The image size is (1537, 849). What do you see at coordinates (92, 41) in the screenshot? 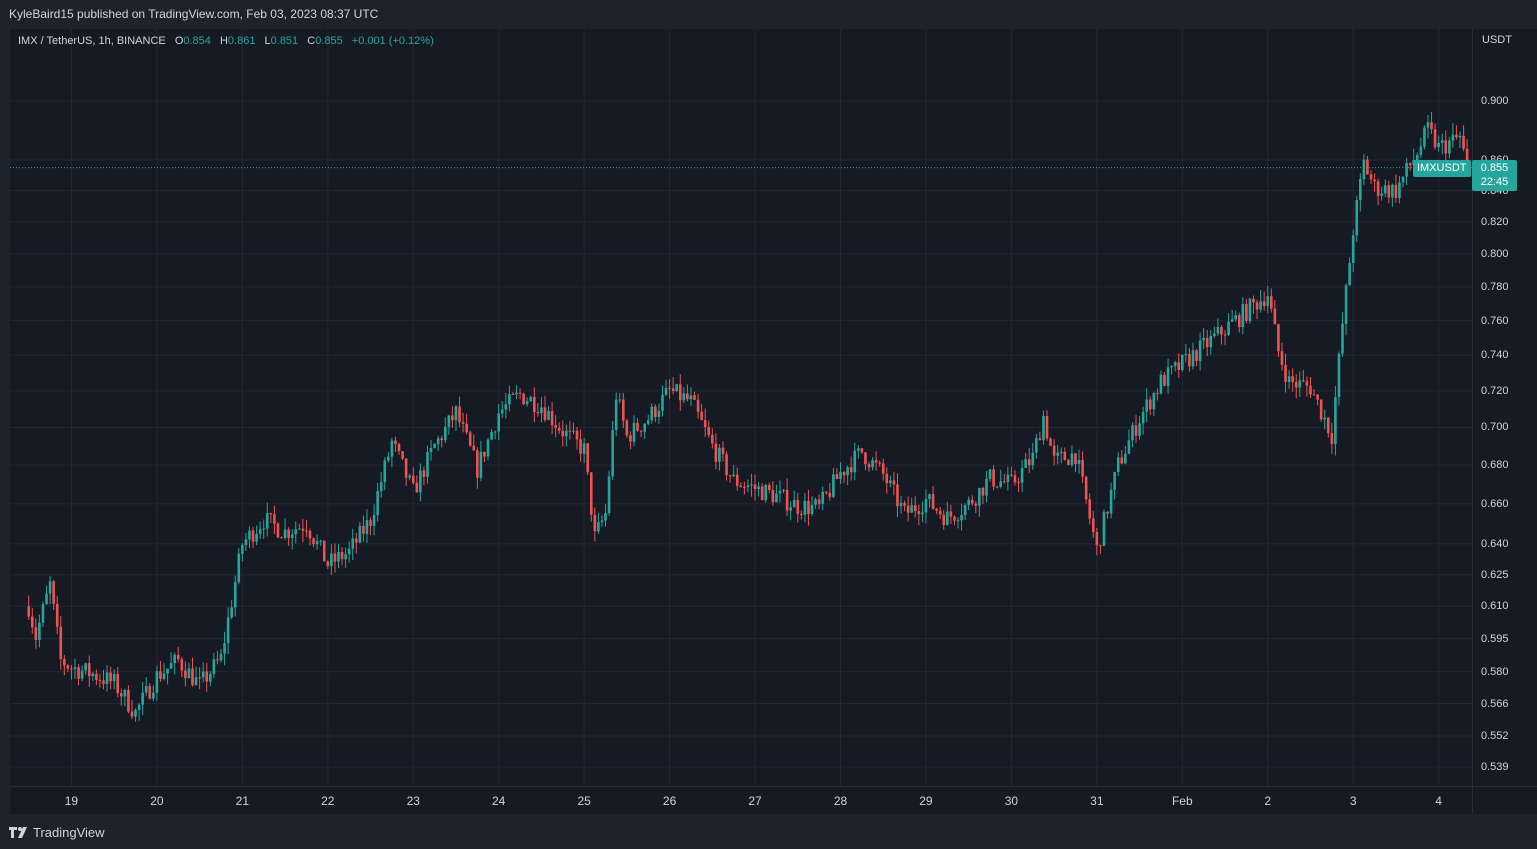
I see `legend-symbol: IMX / TetherUS, 1h, BINANCE` at bounding box center [92, 41].